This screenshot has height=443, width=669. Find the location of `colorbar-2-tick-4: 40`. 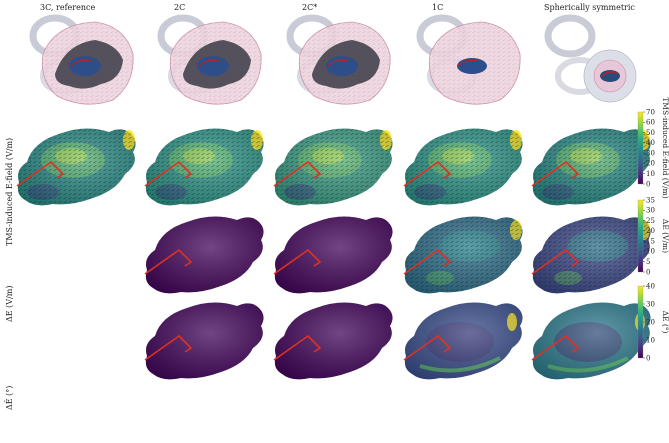

colorbar-2-tick-4: 40 is located at coordinates (650, 286).